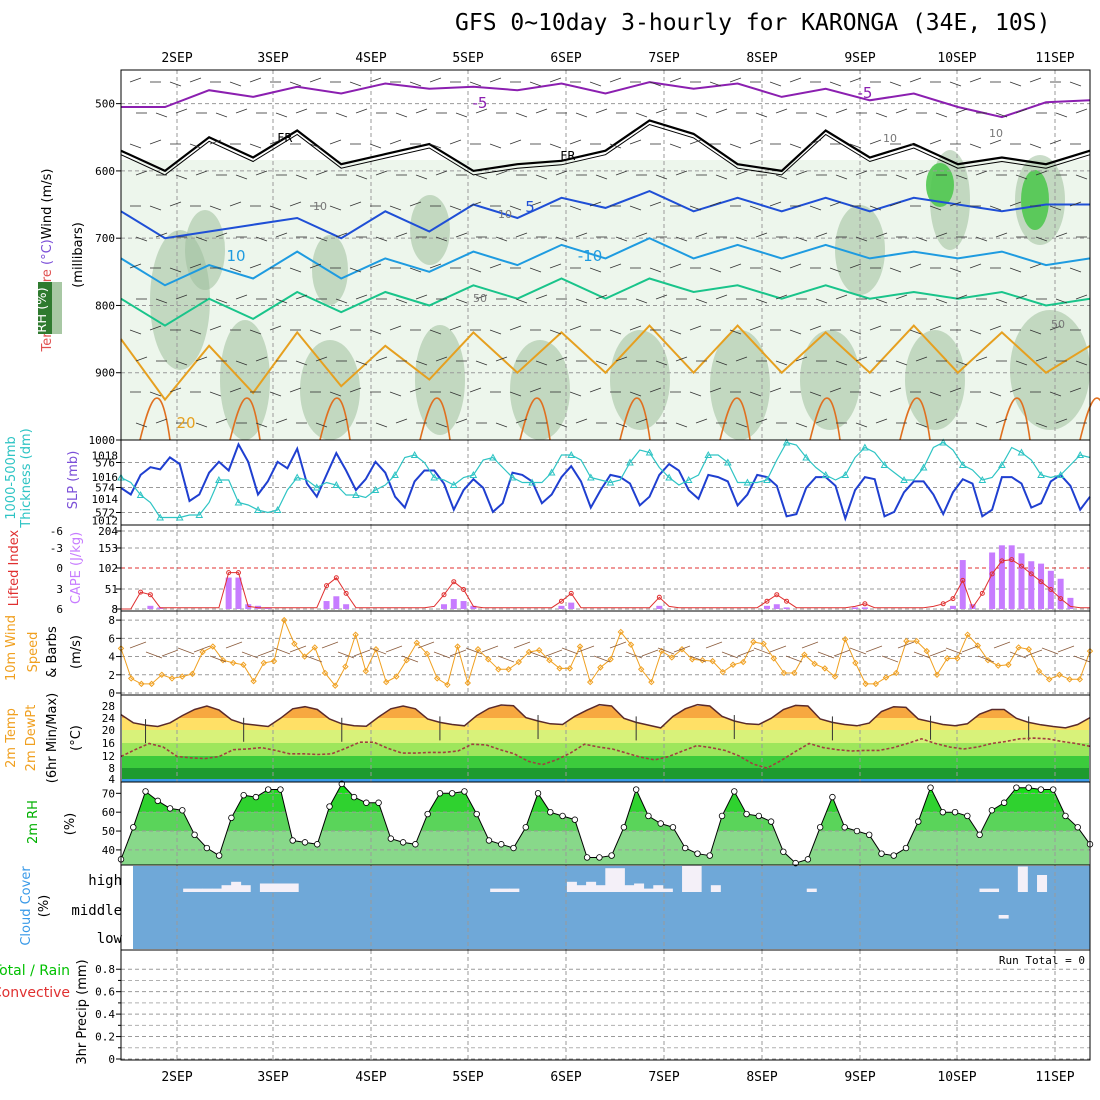 This screenshot has height=1100, width=1100. I want to click on date-label-bottom: 6SEP, so click(565, 1077).